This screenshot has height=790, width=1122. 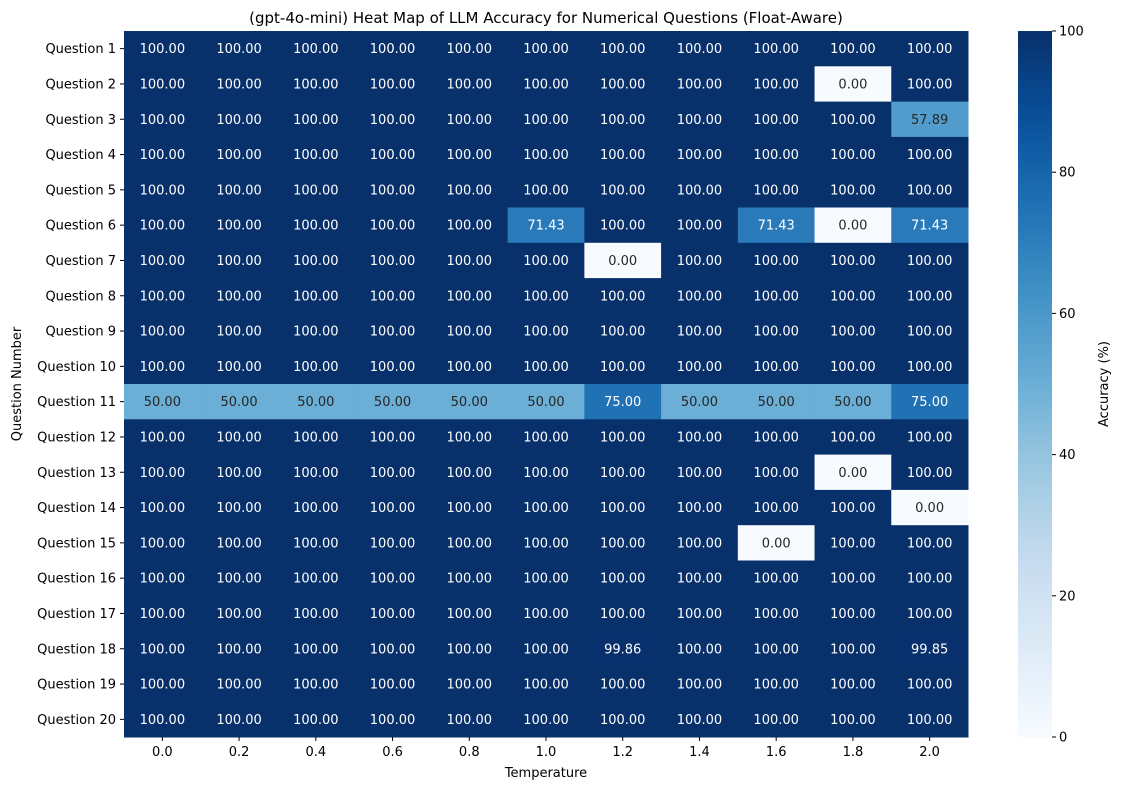 I want to click on cell-value-label: 71.43, so click(x=776, y=226).